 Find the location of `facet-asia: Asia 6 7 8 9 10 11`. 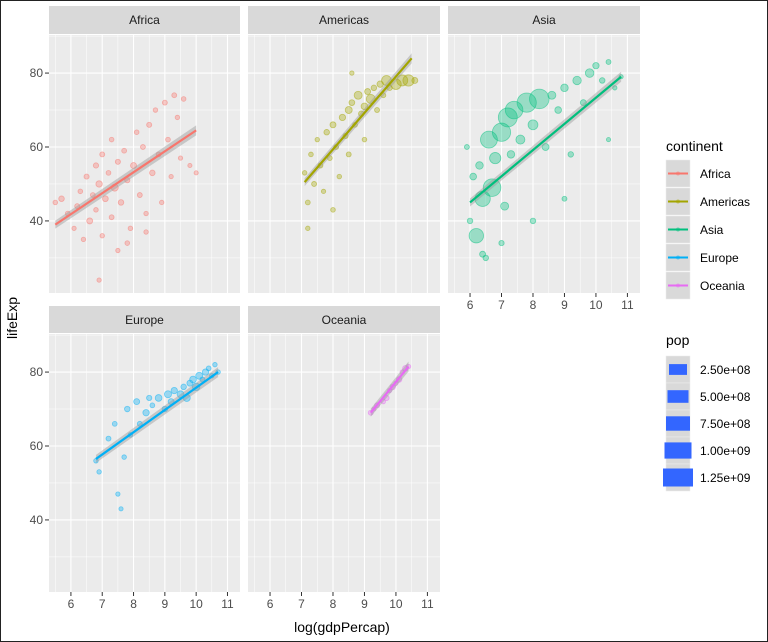

facet-asia: Asia 6 7 8 9 10 11 is located at coordinates (544, 159).